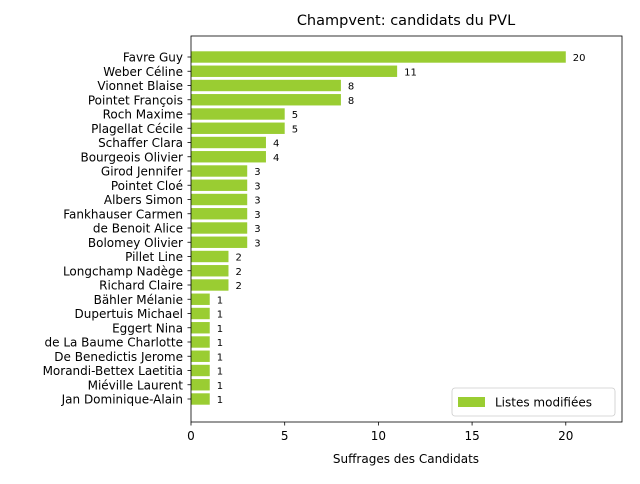 The height and width of the screenshot is (484, 640). What do you see at coordinates (122, 400) in the screenshot?
I see `category-label: Jan Dominique-Alain` at bounding box center [122, 400].